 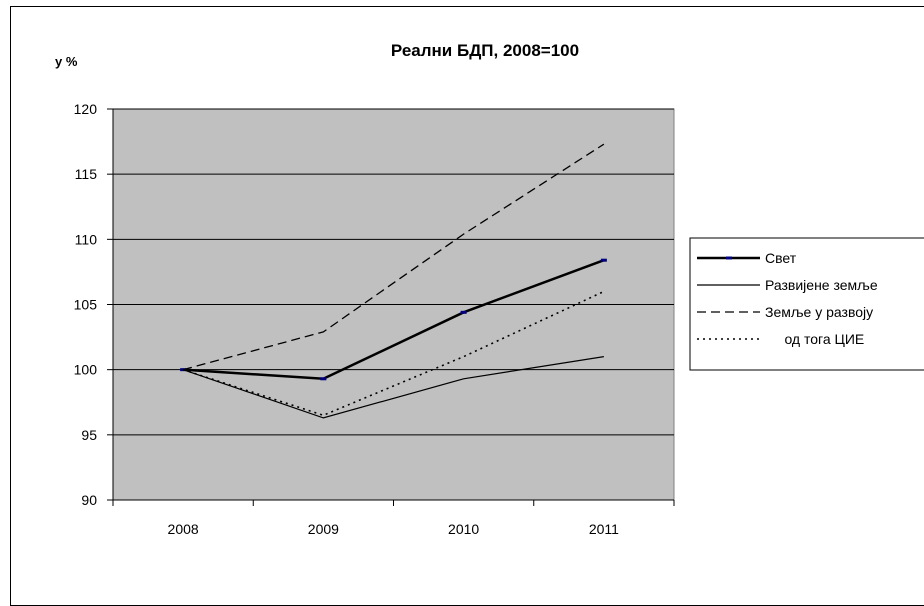 I want to click on y-axis-label: у %, so click(x=66, y=61).